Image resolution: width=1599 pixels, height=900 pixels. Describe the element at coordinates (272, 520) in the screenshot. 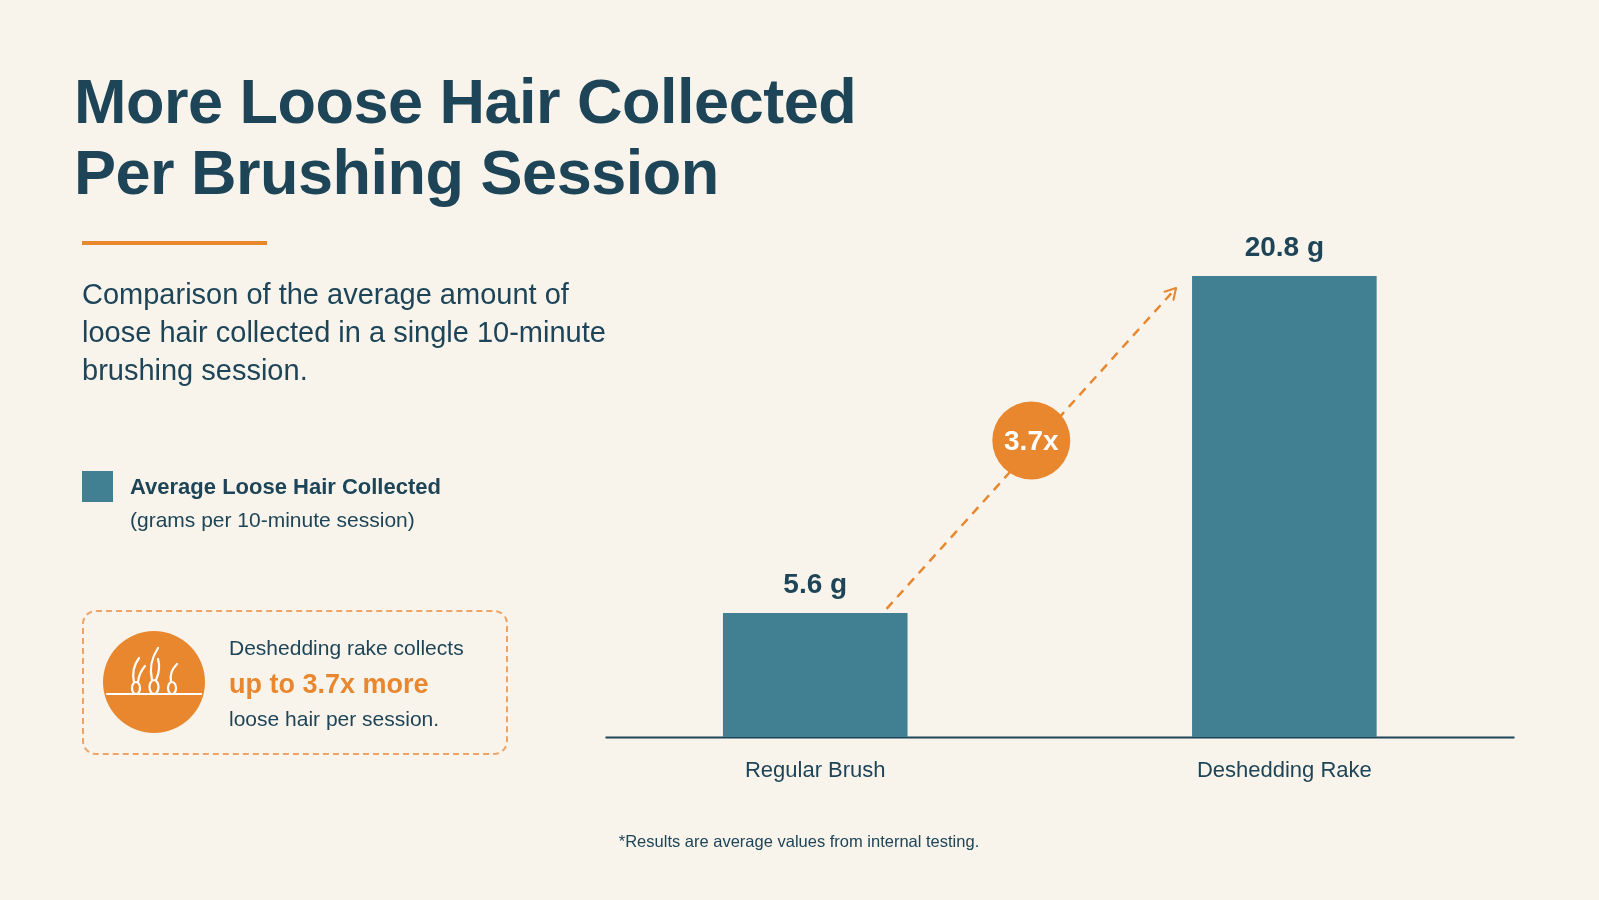

I see `legend-title: (grams per 10-minute session)` at that location.